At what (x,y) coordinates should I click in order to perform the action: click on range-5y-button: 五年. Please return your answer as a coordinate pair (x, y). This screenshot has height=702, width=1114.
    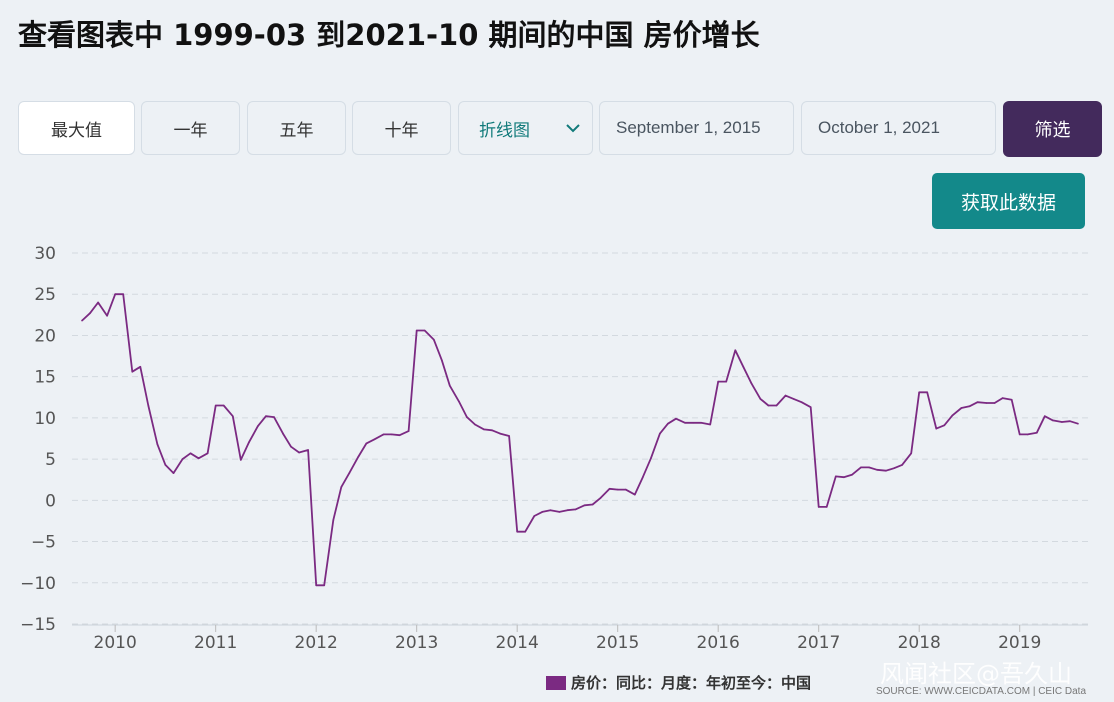
    Looking at the image, I should click on (296, 128).